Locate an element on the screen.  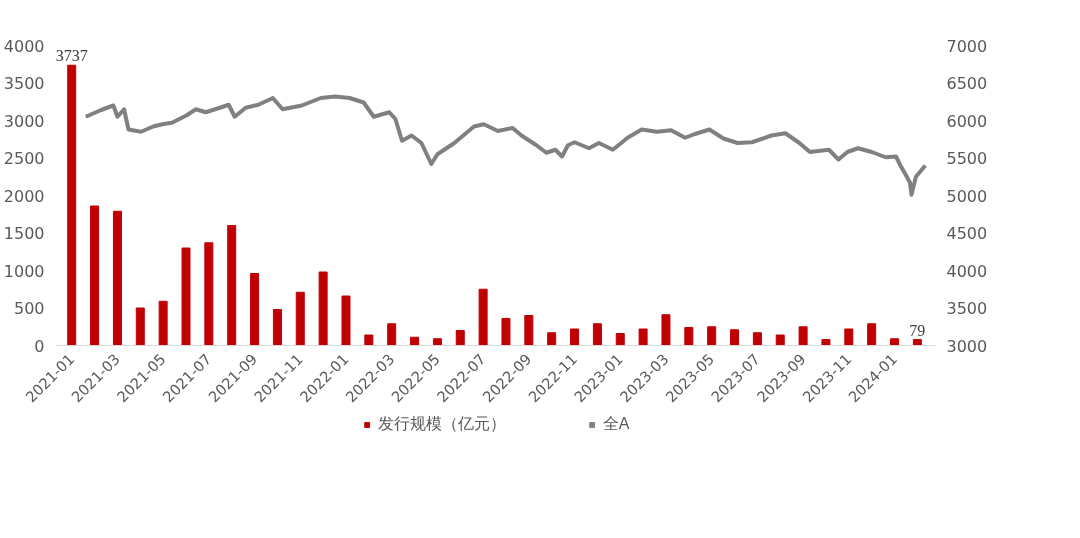
y2-tick-label: 3500 is located at coordinates (967, 308).